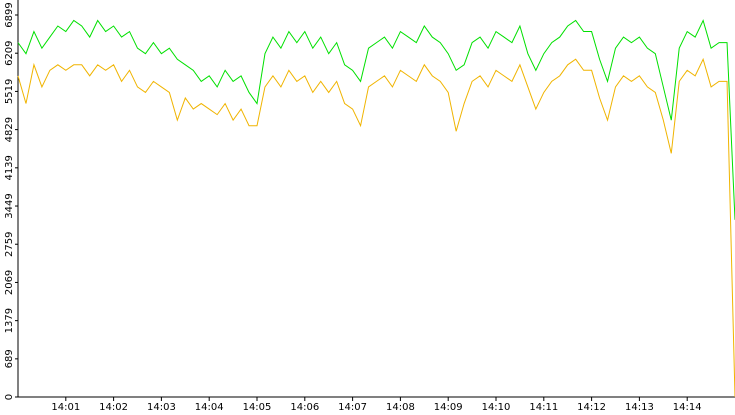  What do you see at coordinates (9, 397) in the screenshot?
I see `y-tick-label: 0` at bounding box center [9, 397].